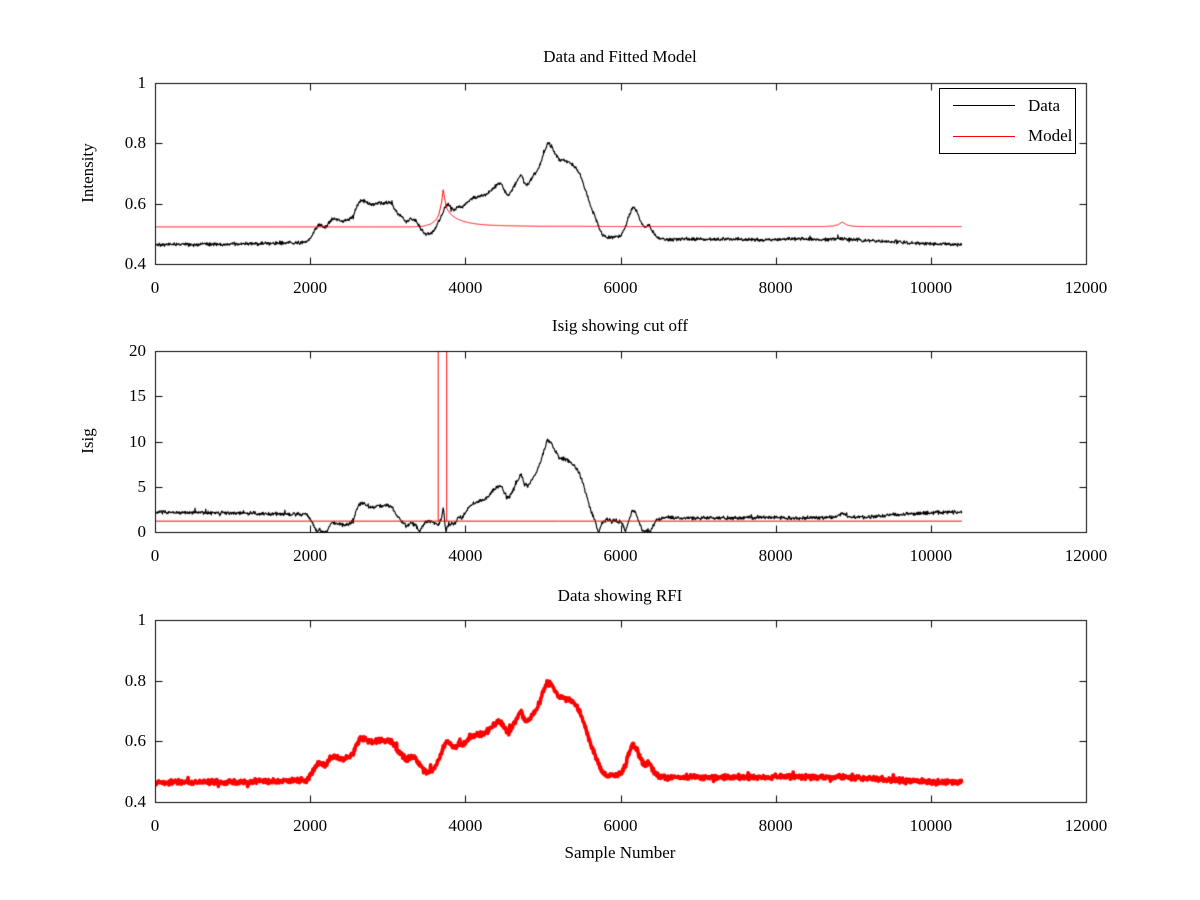 This screenshot has height=900, width=1200. I want to click on subplot1-title: Data and Fitted Model, so click(620, 56).